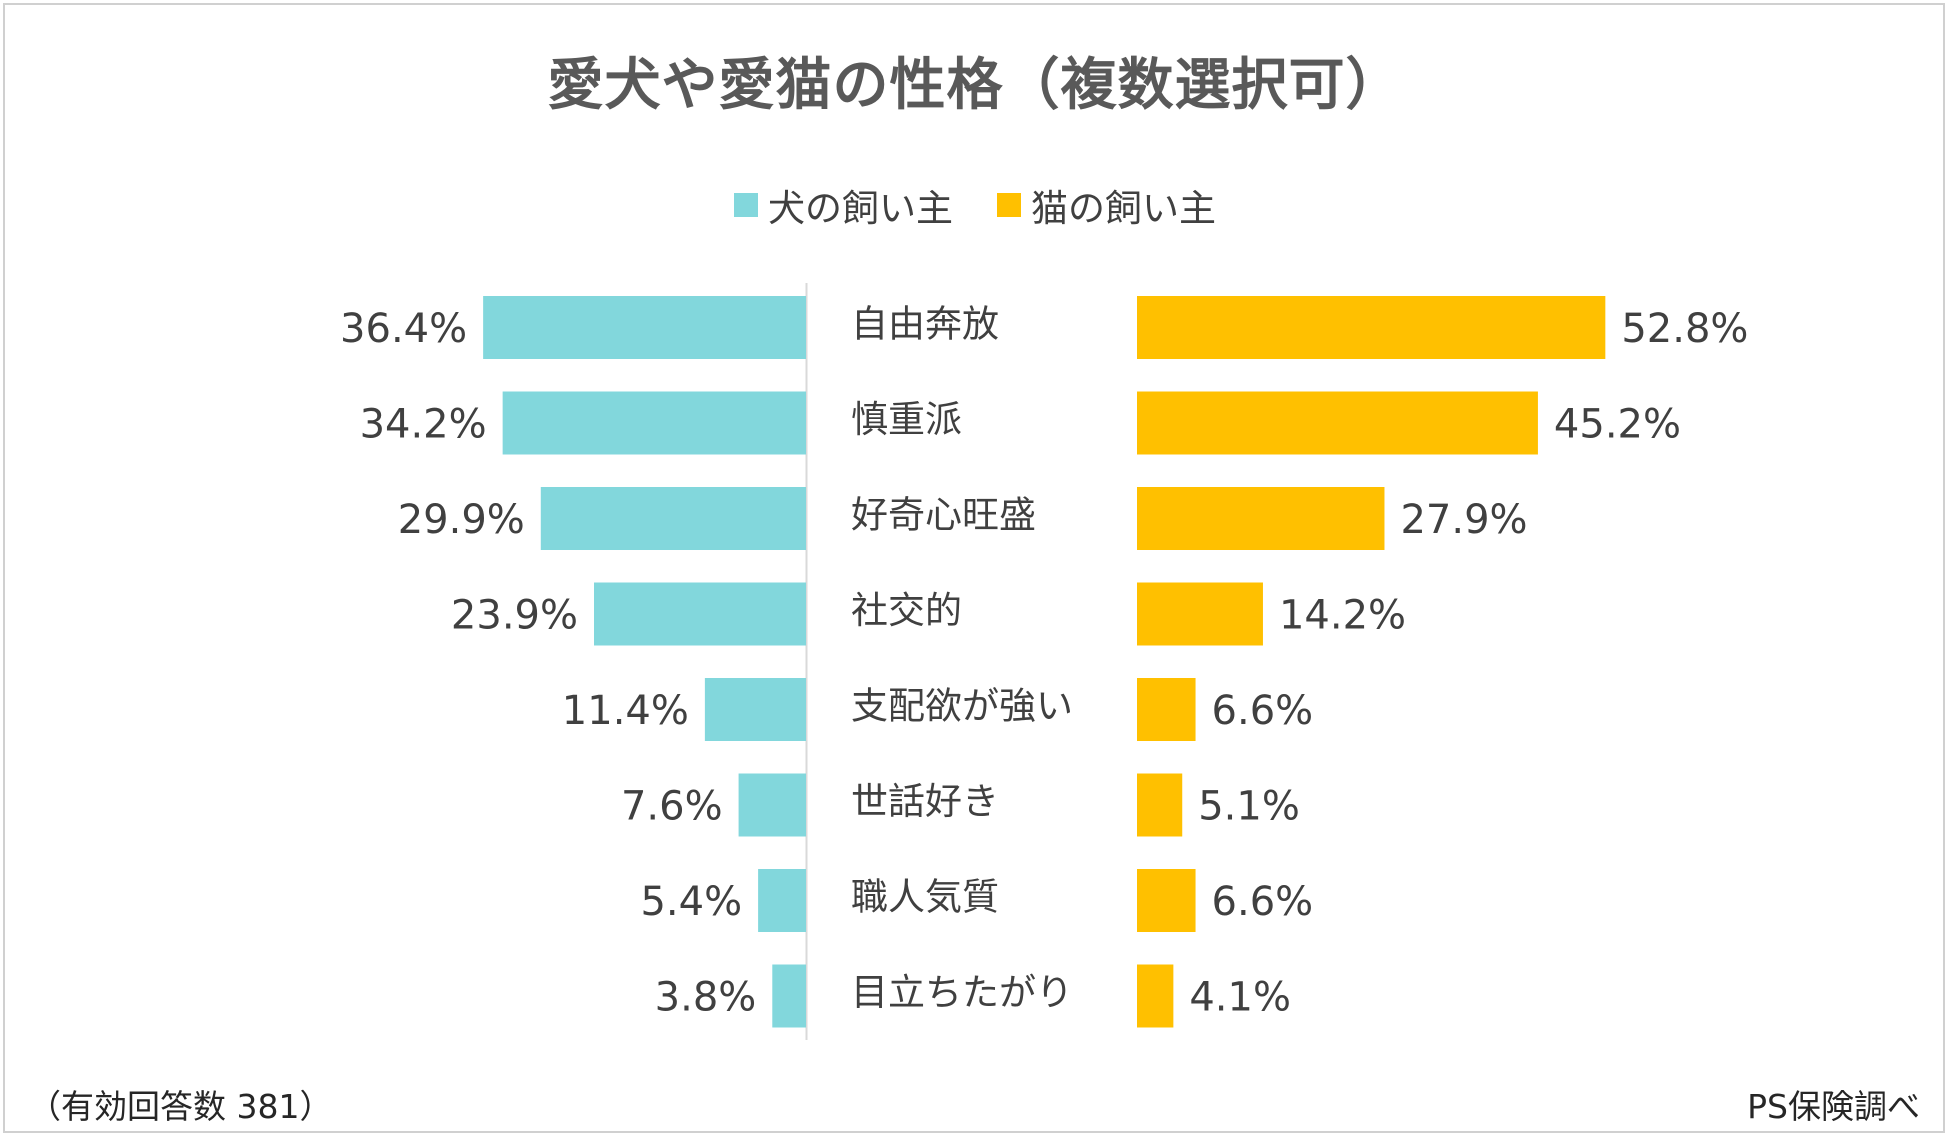  I want to click on category-label-5: 支配欲が強い, so click(962, 706).